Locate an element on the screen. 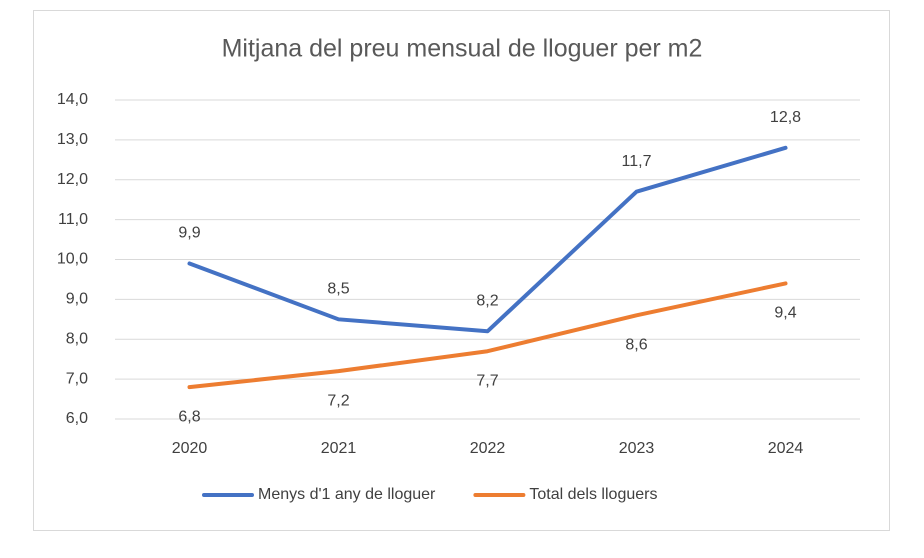 Image resolution: width=924 pixels, height=558 pixels. x-tick-label: 2021 is located at coordinates (339, 448).